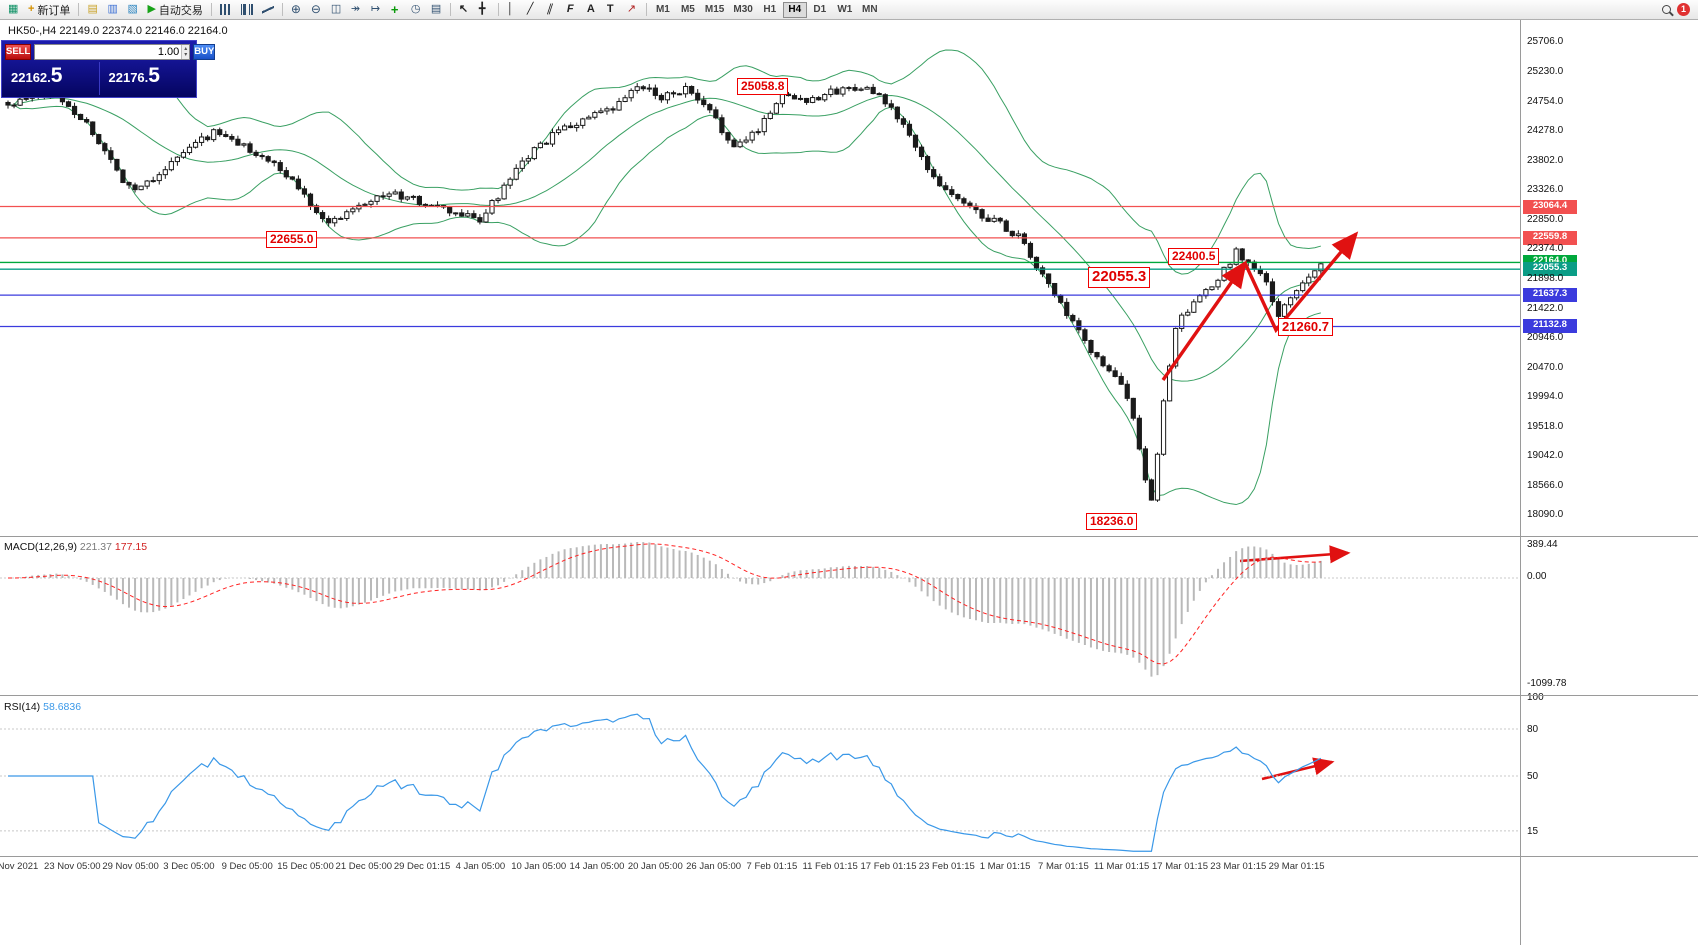  What do you see at coordinates (364, 866) in the screenshot?
I see `time-axis-label: 21 Dec 05:00` at bounding box center [364, 866].